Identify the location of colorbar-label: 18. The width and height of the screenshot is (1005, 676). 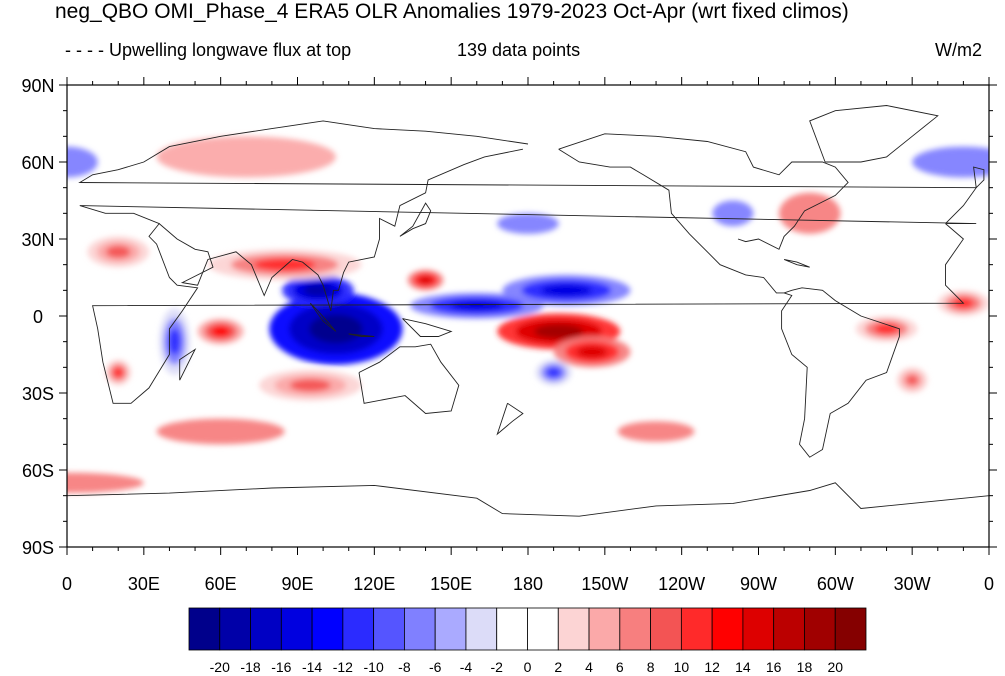
(805, 667).